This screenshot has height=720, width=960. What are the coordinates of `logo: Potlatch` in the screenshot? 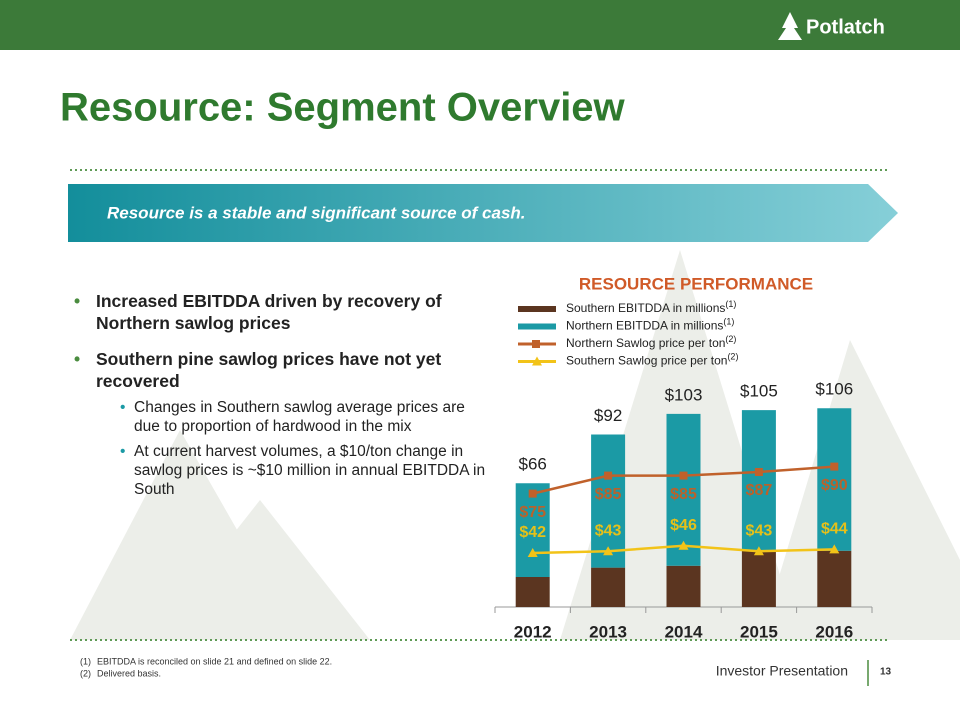 It's located at (845, 27).